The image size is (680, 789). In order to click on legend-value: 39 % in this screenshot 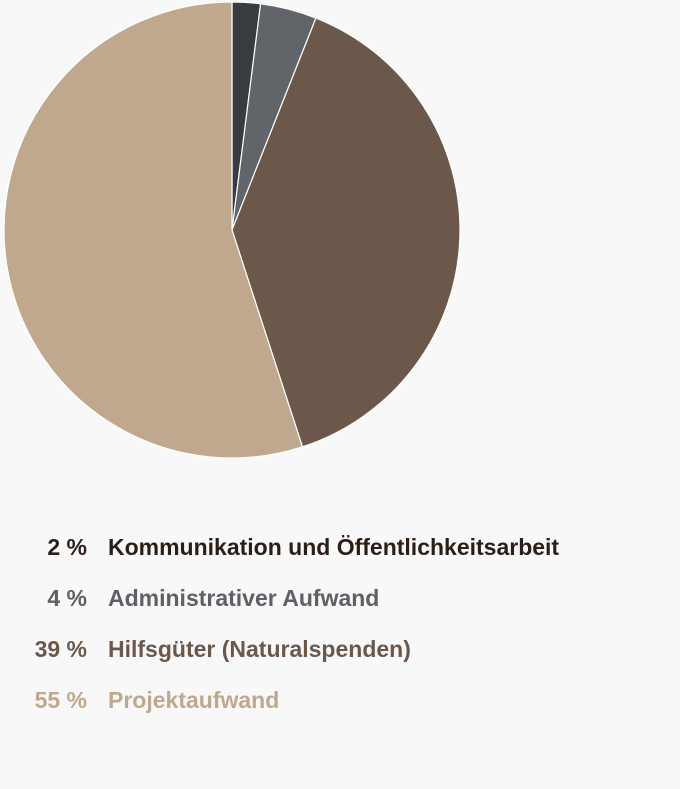, I will do `click(60, 649)`.